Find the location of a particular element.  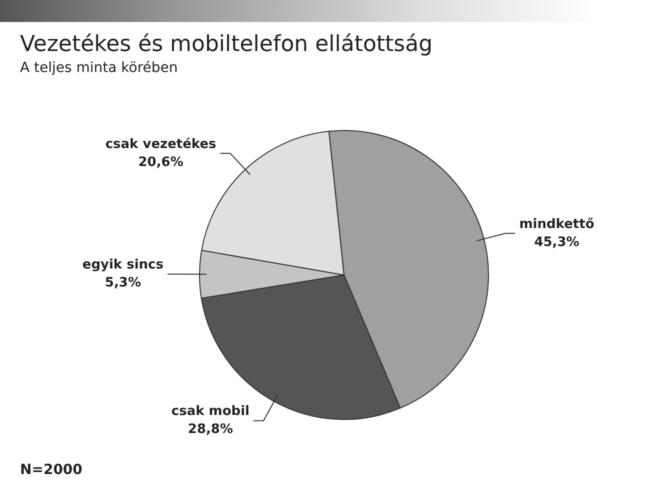

data-label: 28,8% is located at coordinates (210, 430).